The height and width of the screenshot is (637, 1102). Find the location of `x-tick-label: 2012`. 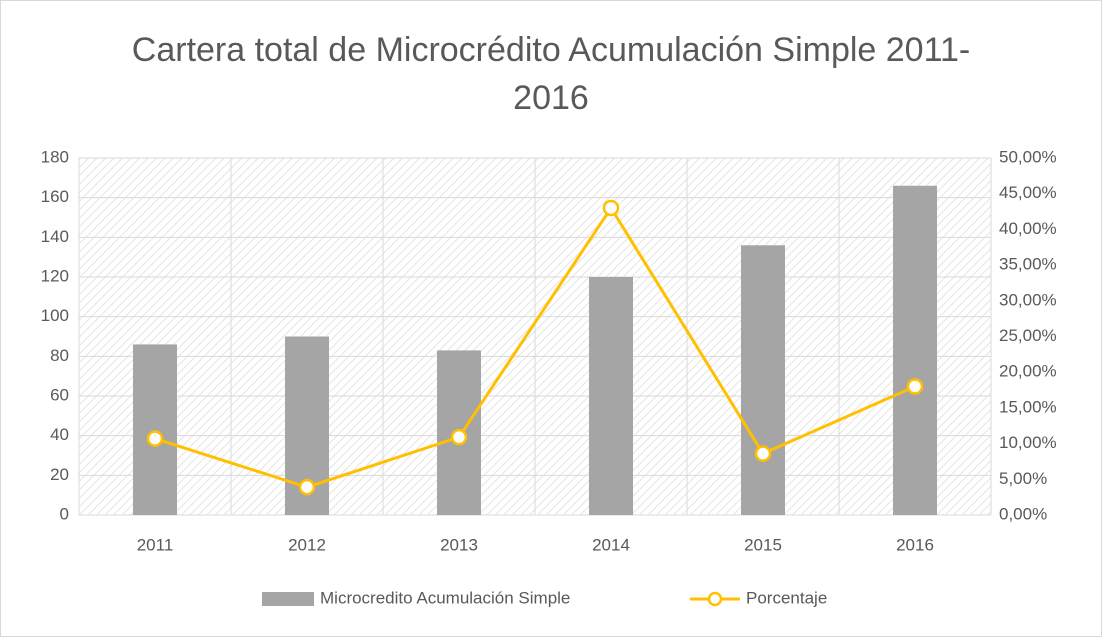

x-tick-label: 2012 is located at coordinates (307, 544).